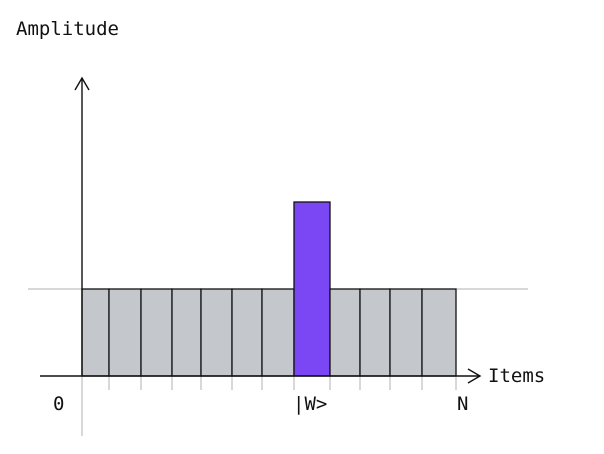 The height and width of the screenshot is (454, 604). I want to click on x-axis-arrow-icon, so click(474, 376).